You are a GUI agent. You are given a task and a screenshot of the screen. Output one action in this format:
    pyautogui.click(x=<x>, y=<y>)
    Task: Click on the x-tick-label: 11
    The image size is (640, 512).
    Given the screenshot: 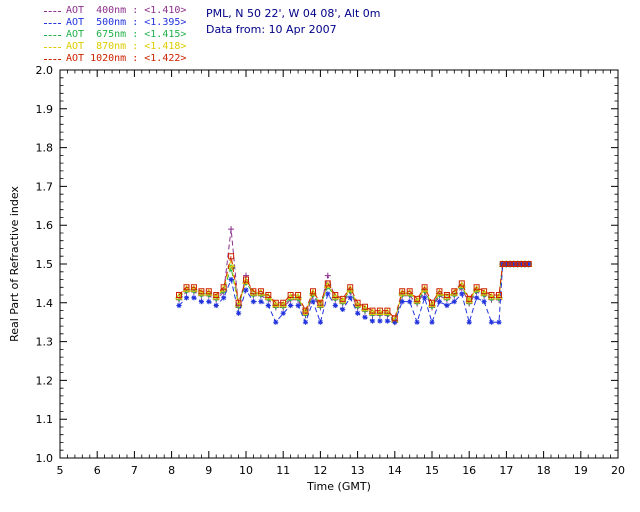 What is the action you would take?
    pyautogui.click(x=283, y=470)
    